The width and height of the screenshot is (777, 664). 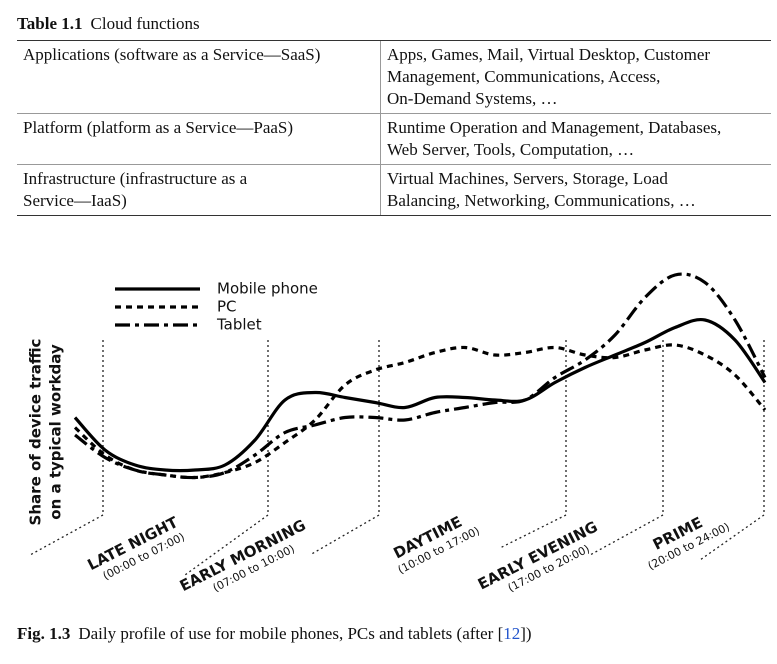 I want to click on y-axis-label: on a typical workday, so click(x=56, y=432).